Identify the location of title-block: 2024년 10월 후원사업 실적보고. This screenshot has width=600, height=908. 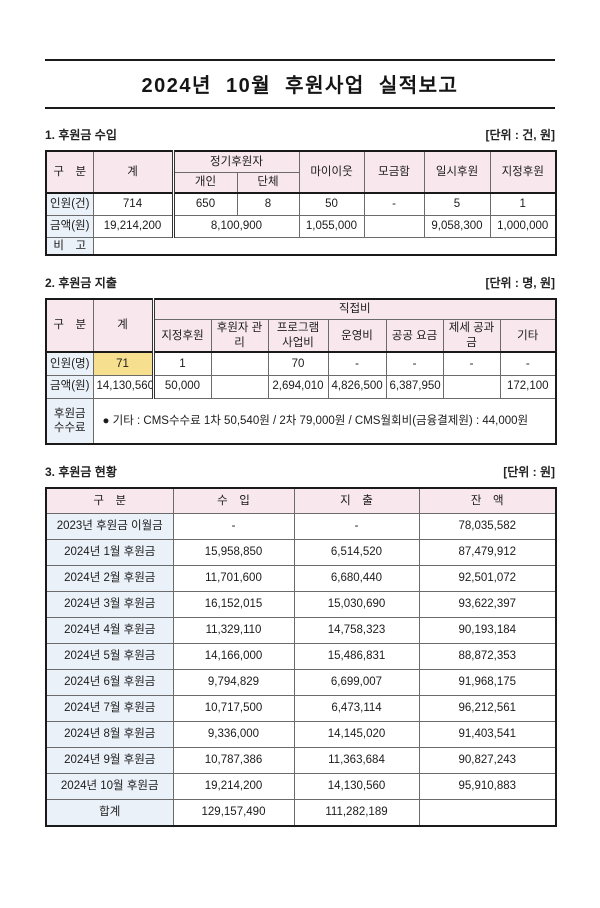
(300, 84).